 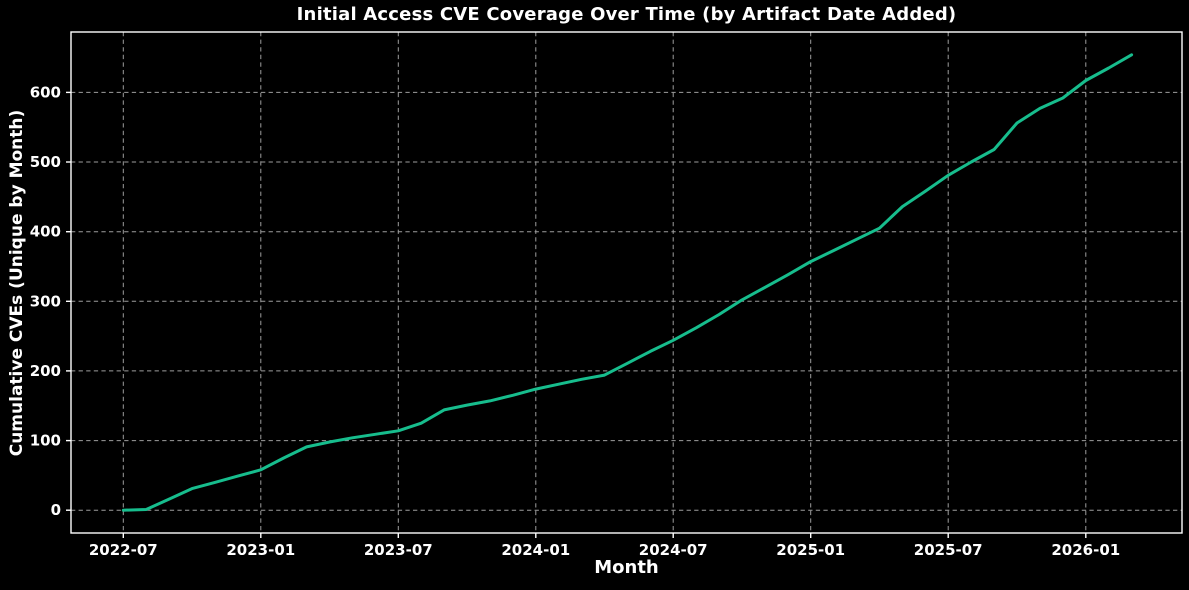 What do you see at coordinates (810, 550) in the screenshot?
I see `x-tick-label: 2025-01` at bounding box center [810, 550].